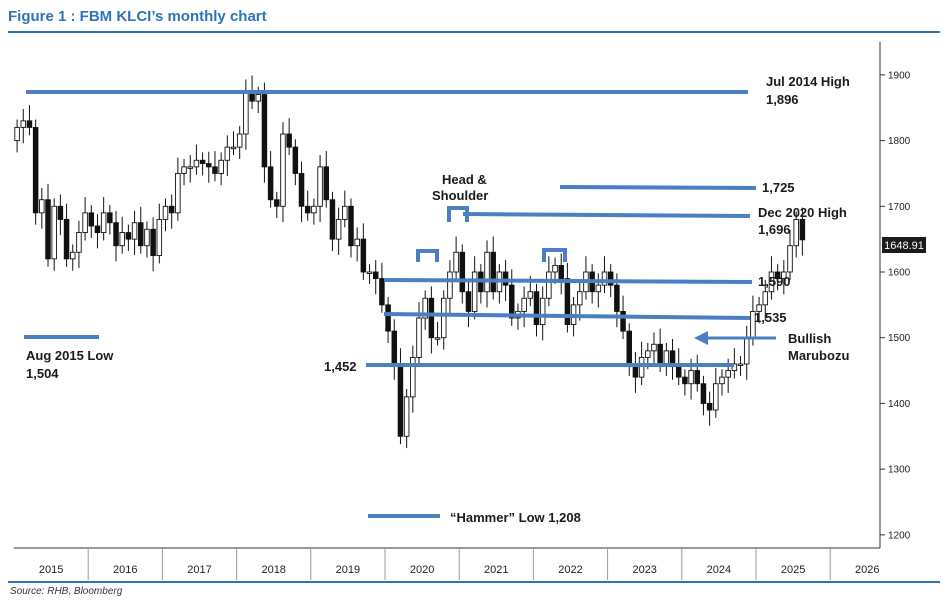 The image size is (948, 603). What do you see at coordinates (899, 404) in the screenshot?
I see `y-tick-label: 1400` at bounding box center [899, 404].